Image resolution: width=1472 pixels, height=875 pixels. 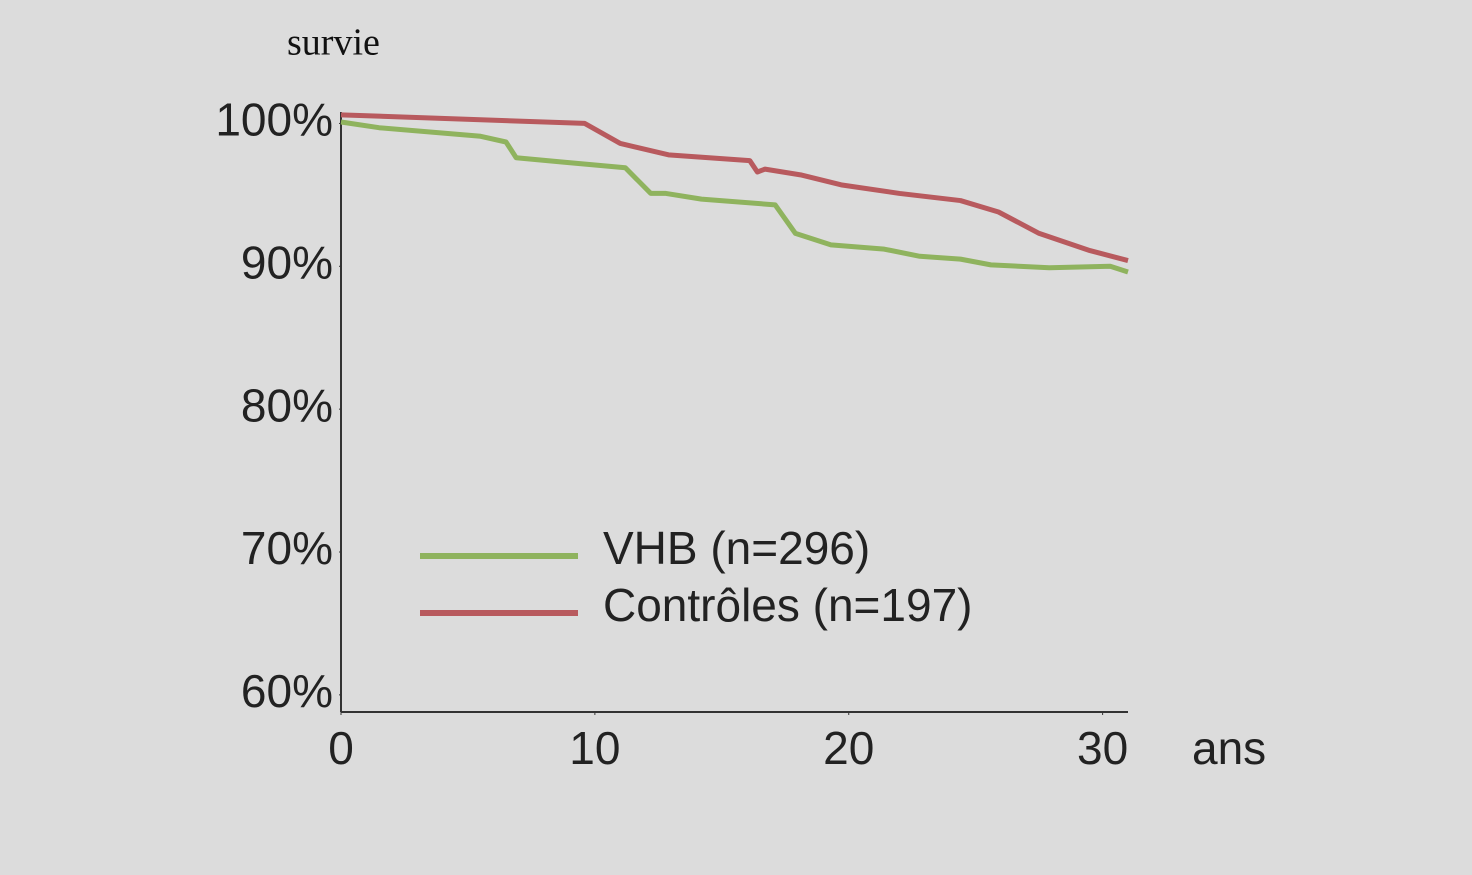 I want to click on legend-label: Contrôles (n=197), so click(x=787, y=605).